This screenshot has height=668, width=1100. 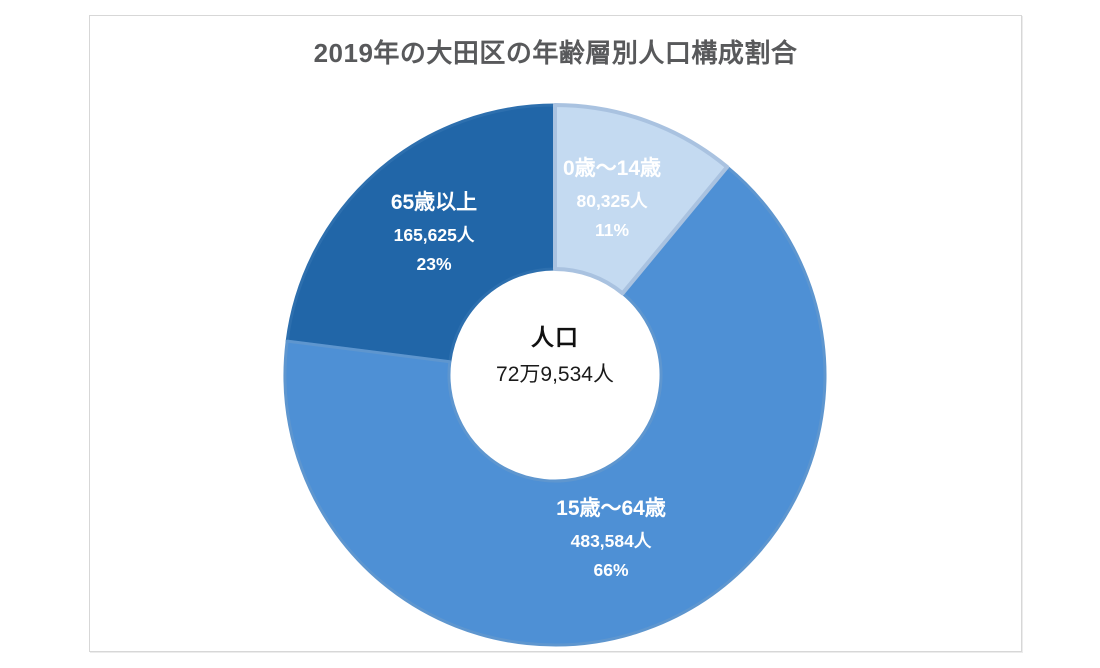 What do you see at coordinates (611, 541) in the screenshot?
I see `slice-value: 483,584人` at bounding box center [611, 541].